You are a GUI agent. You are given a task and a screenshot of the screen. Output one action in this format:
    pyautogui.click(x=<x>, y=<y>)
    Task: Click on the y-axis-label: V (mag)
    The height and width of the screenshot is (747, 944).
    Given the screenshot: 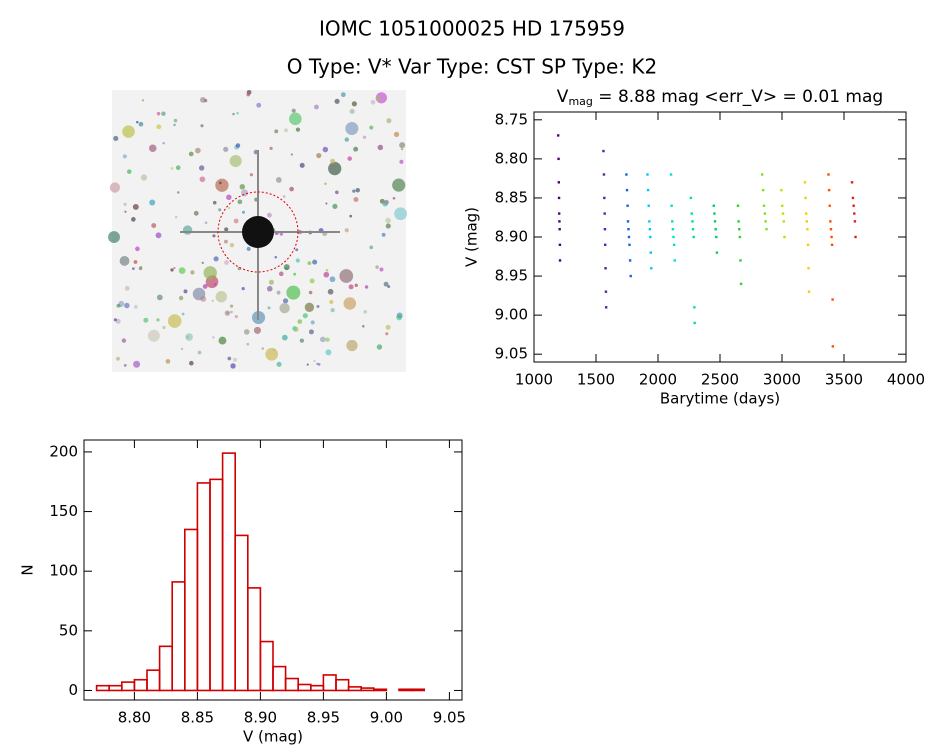 What is the action you would take?
    pyautogui.click(x=472, y=237)
    